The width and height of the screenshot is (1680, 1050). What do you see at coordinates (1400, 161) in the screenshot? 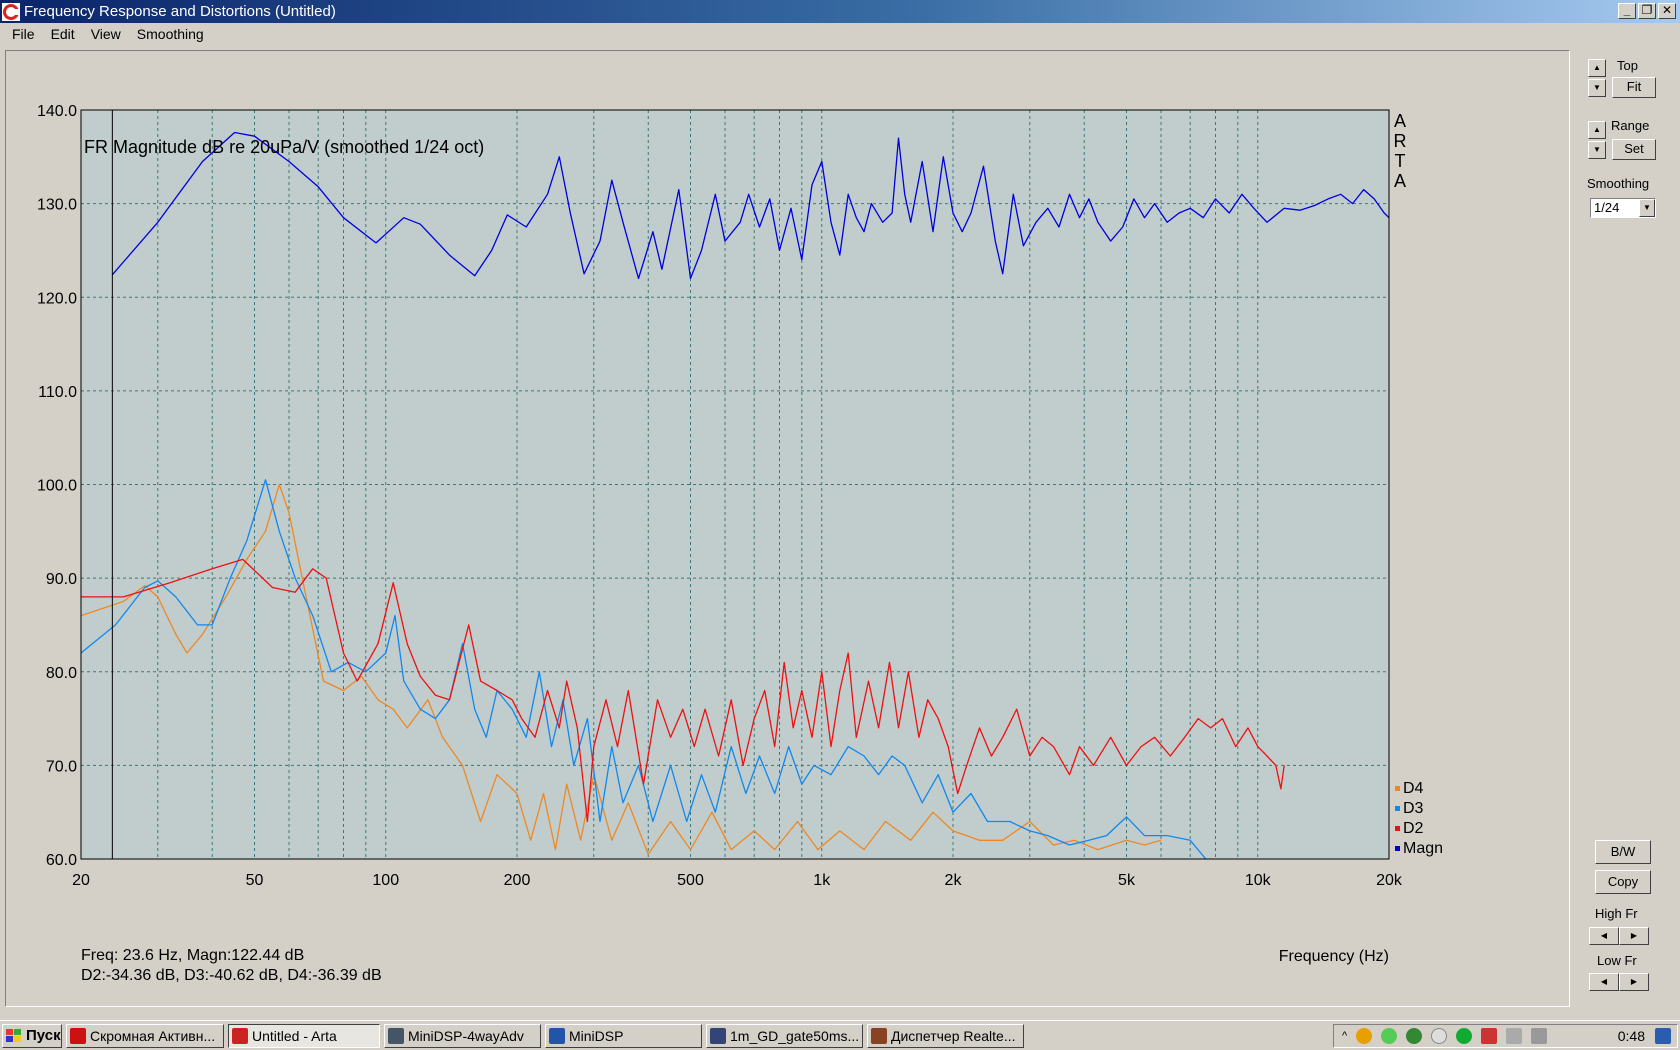
I see `side-label-letter: T` at bounding box center [1400, 161].